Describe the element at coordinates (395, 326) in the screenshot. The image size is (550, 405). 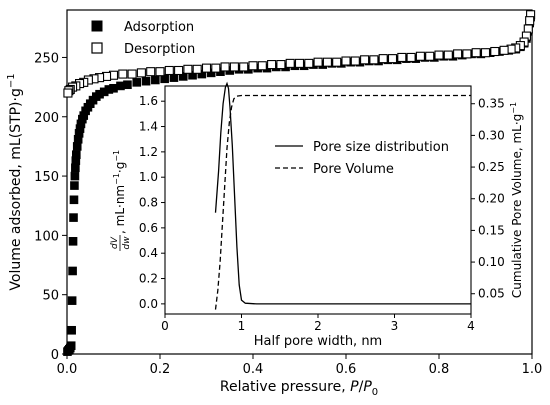
I see `inset-x-tick-label: 3` at that location.